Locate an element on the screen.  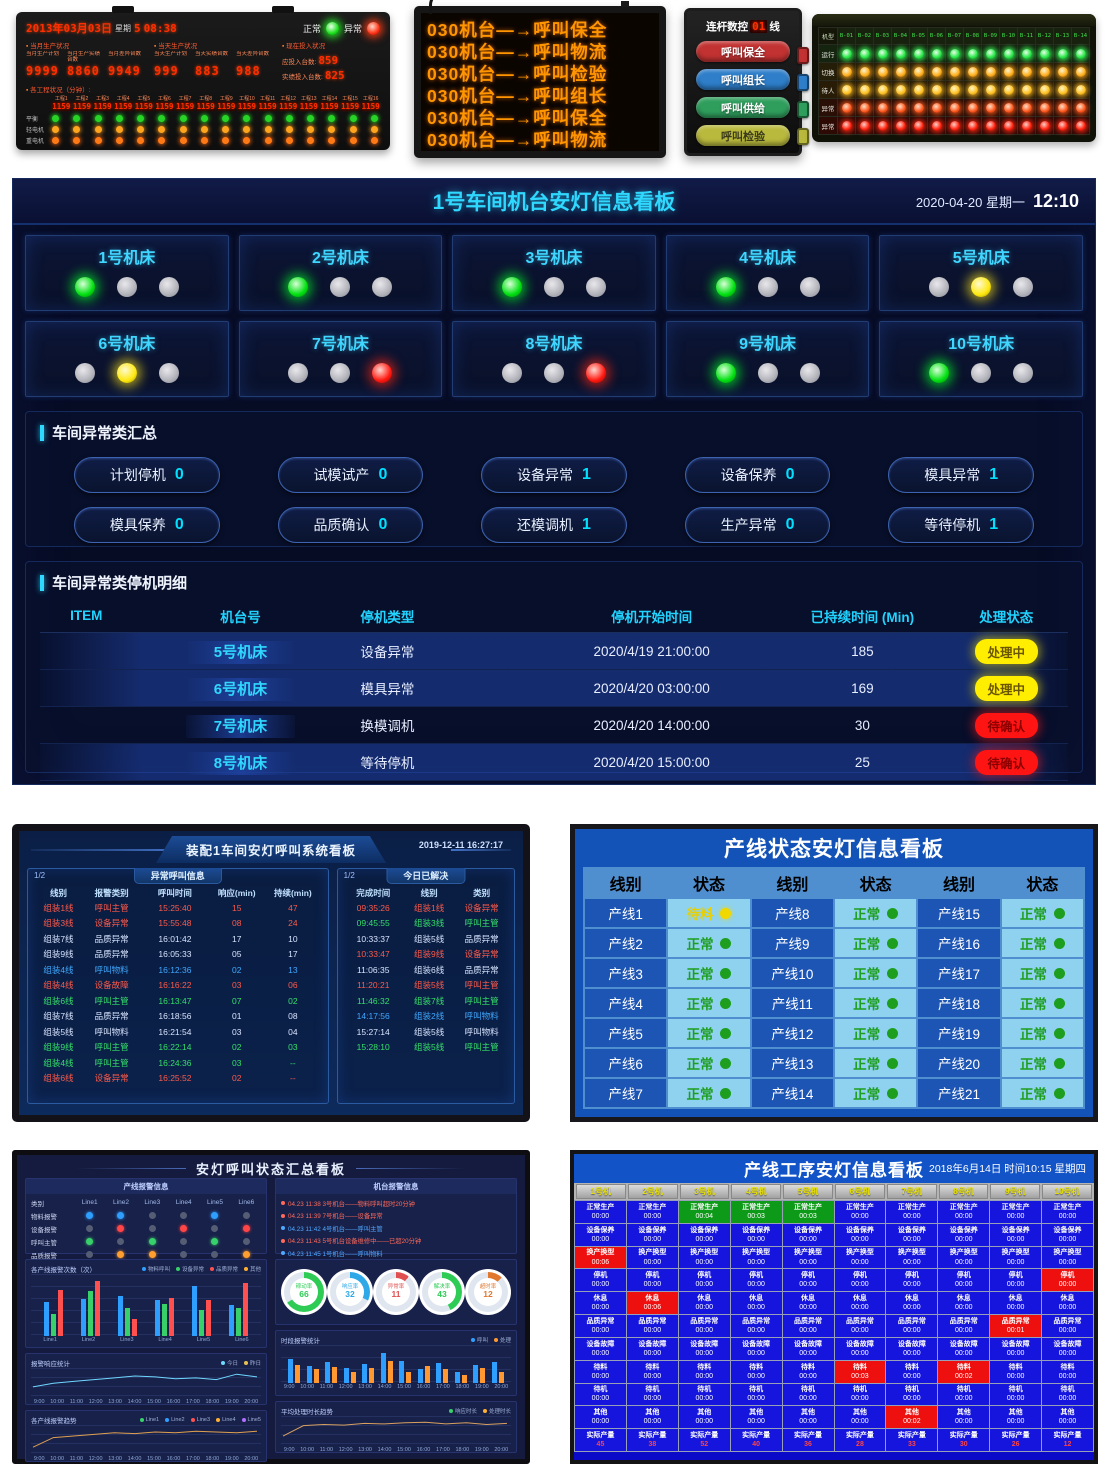
status-text: 待料 is located at coordinates (700, 914).